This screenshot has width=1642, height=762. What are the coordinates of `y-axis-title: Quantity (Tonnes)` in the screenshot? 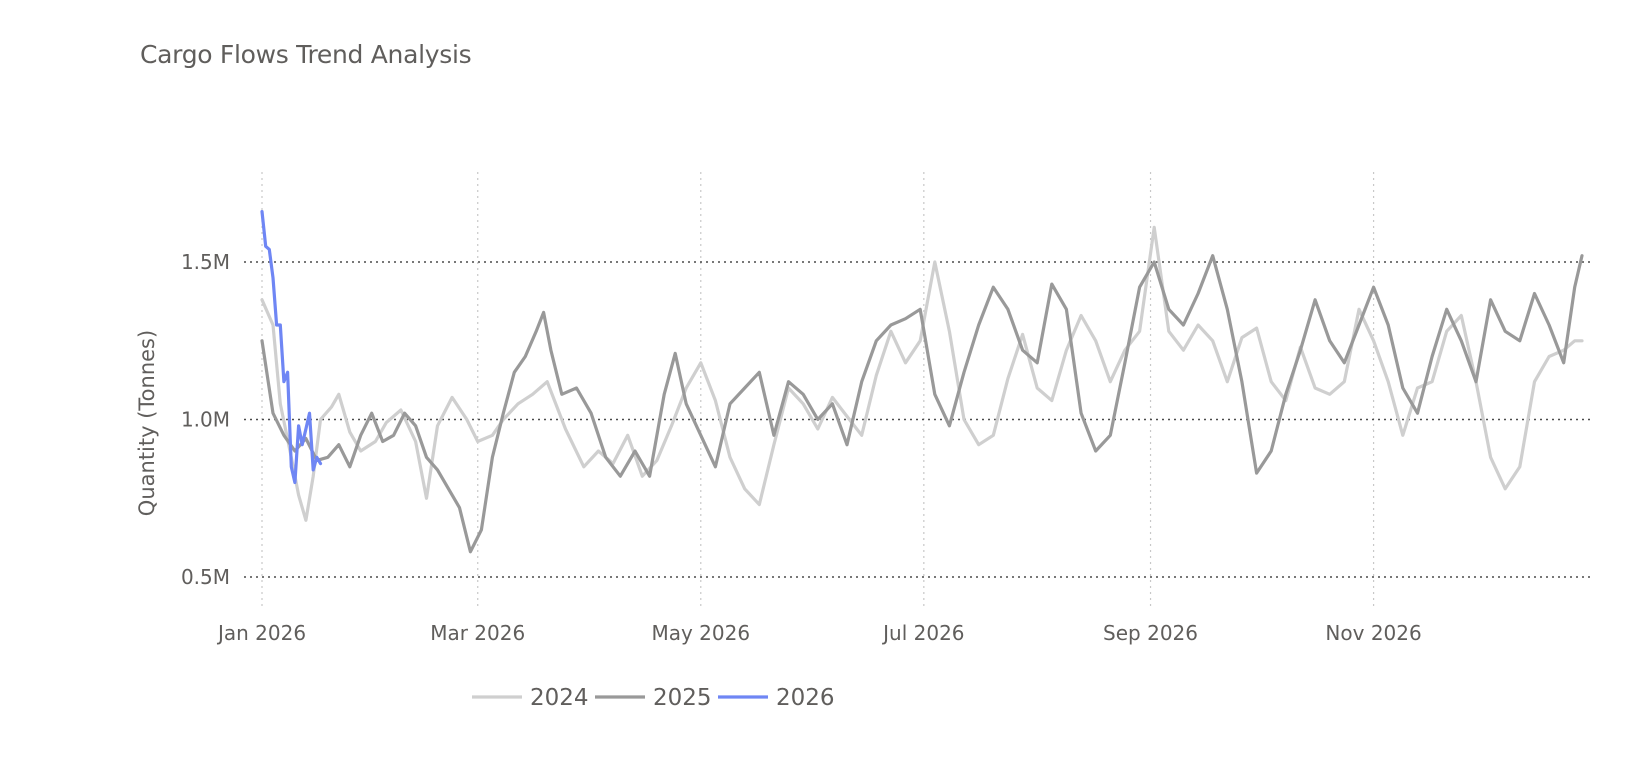 It's located at (147, 423).